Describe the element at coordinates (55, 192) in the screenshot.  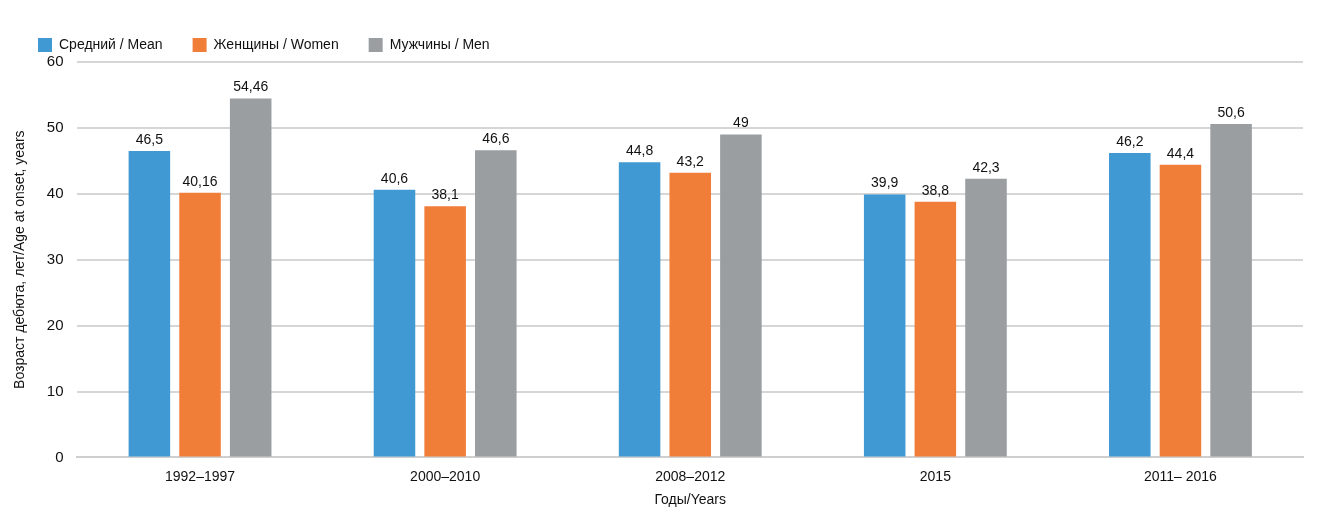
I see `y-tick-label: 40` at that location.